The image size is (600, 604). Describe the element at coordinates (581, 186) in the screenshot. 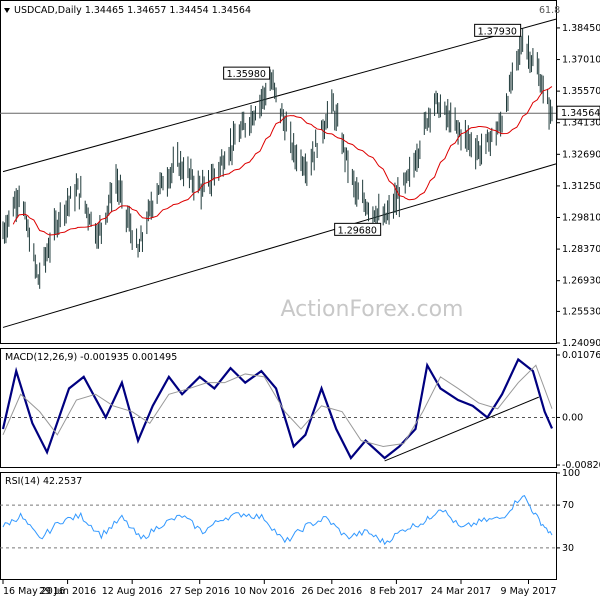

I see `price-tick-label: 1.31250` at that location.